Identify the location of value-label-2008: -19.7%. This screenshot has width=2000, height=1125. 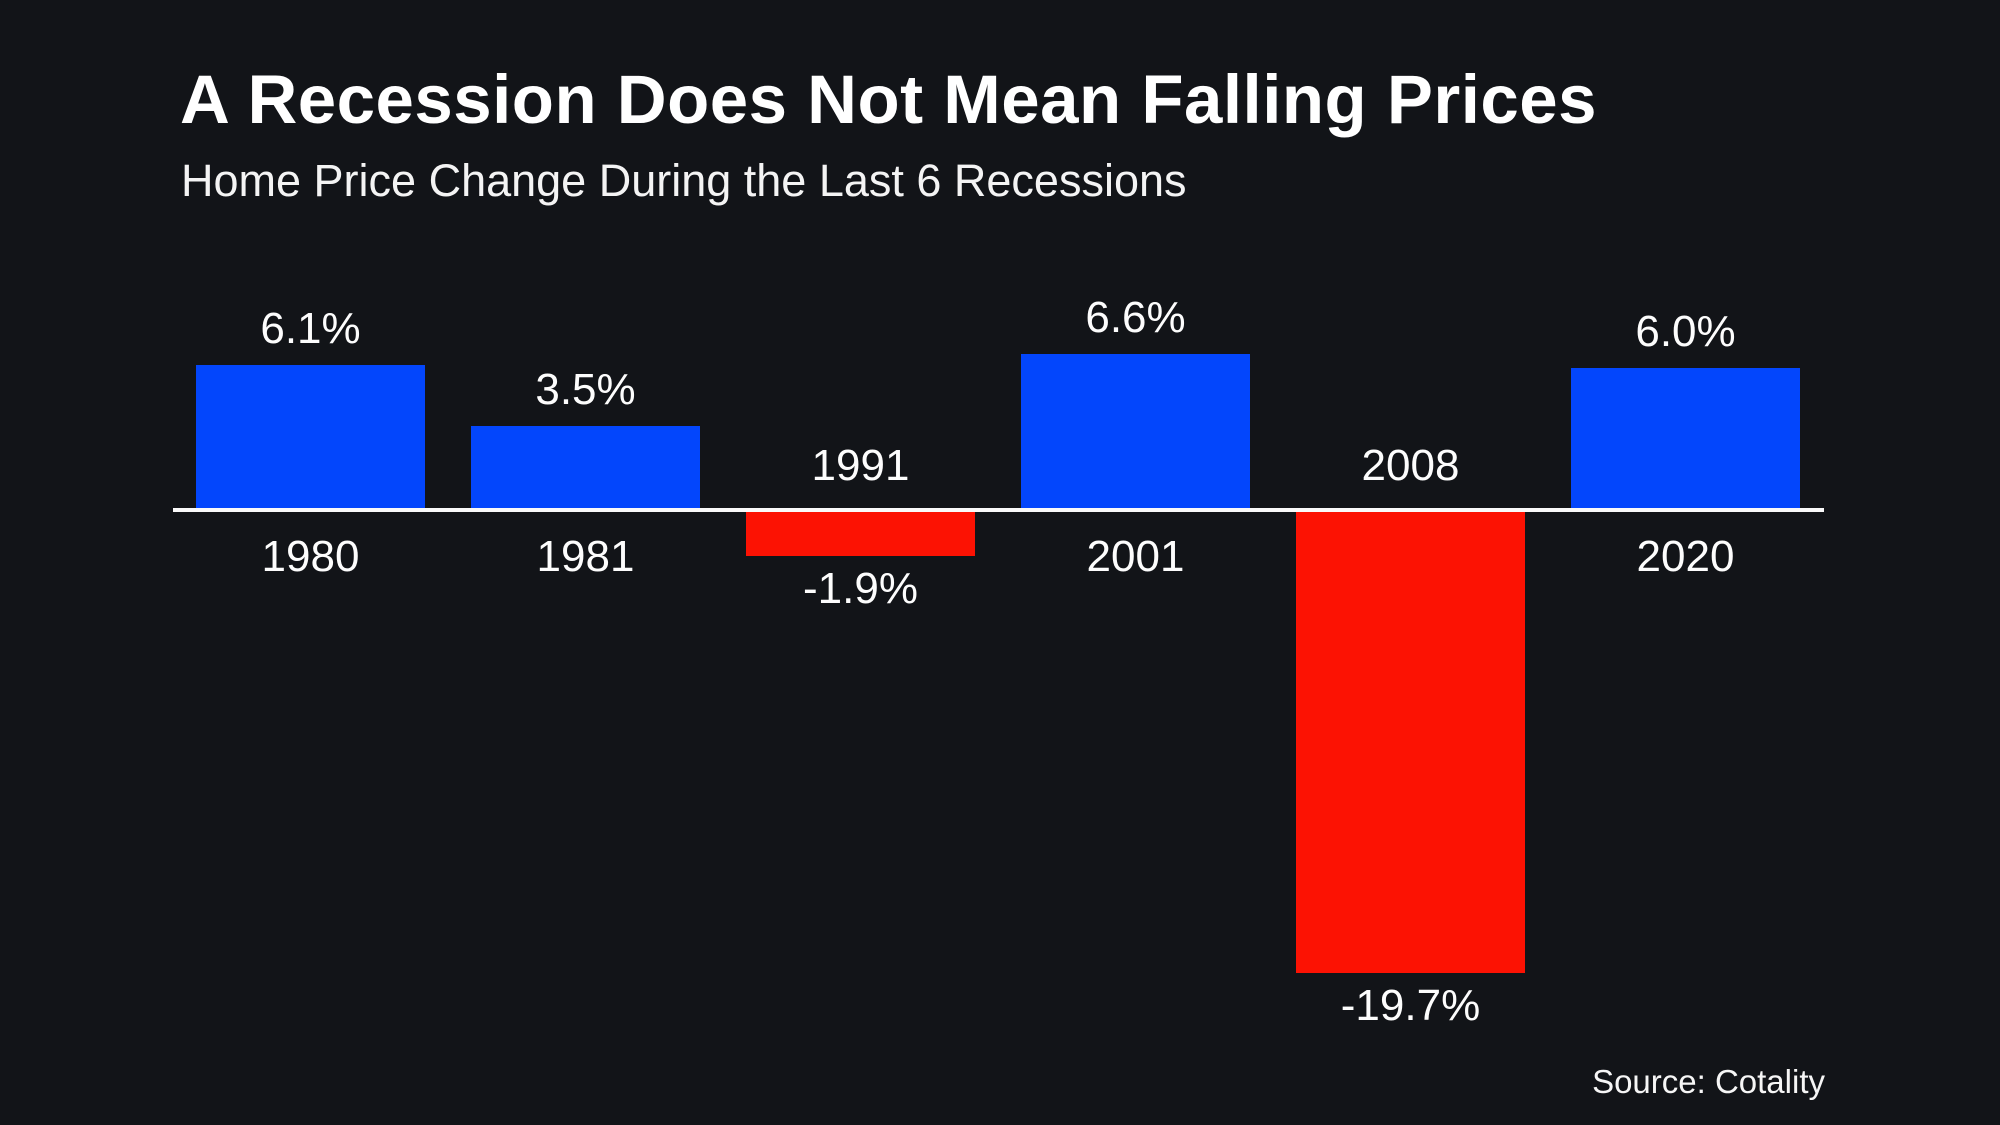
(1410, 1005).